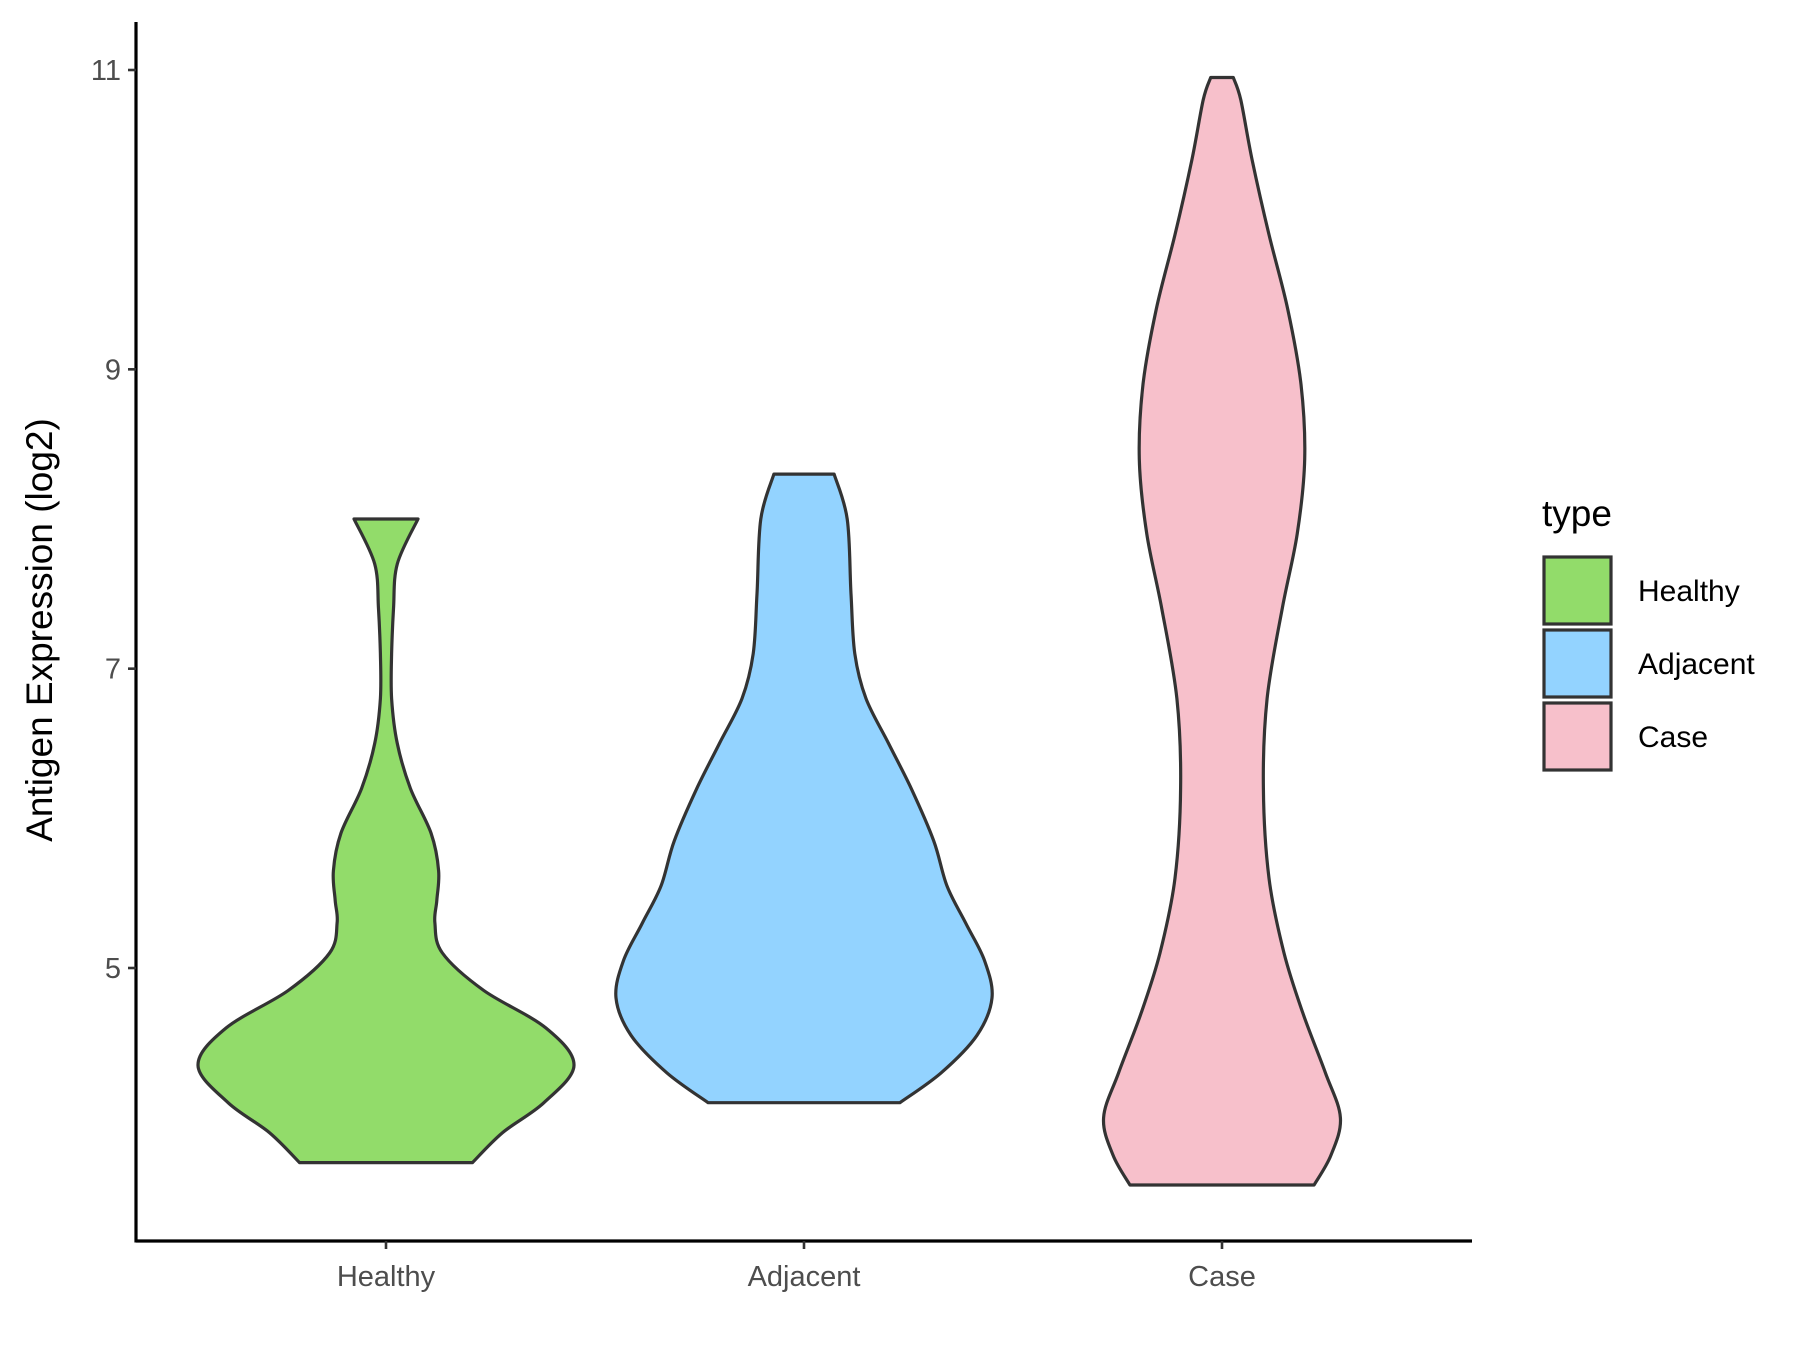 The height and width of the screenshot is (1350, 1800). I want to click on legend-items: Healthy Adjacent Case, so click(1648, 663).